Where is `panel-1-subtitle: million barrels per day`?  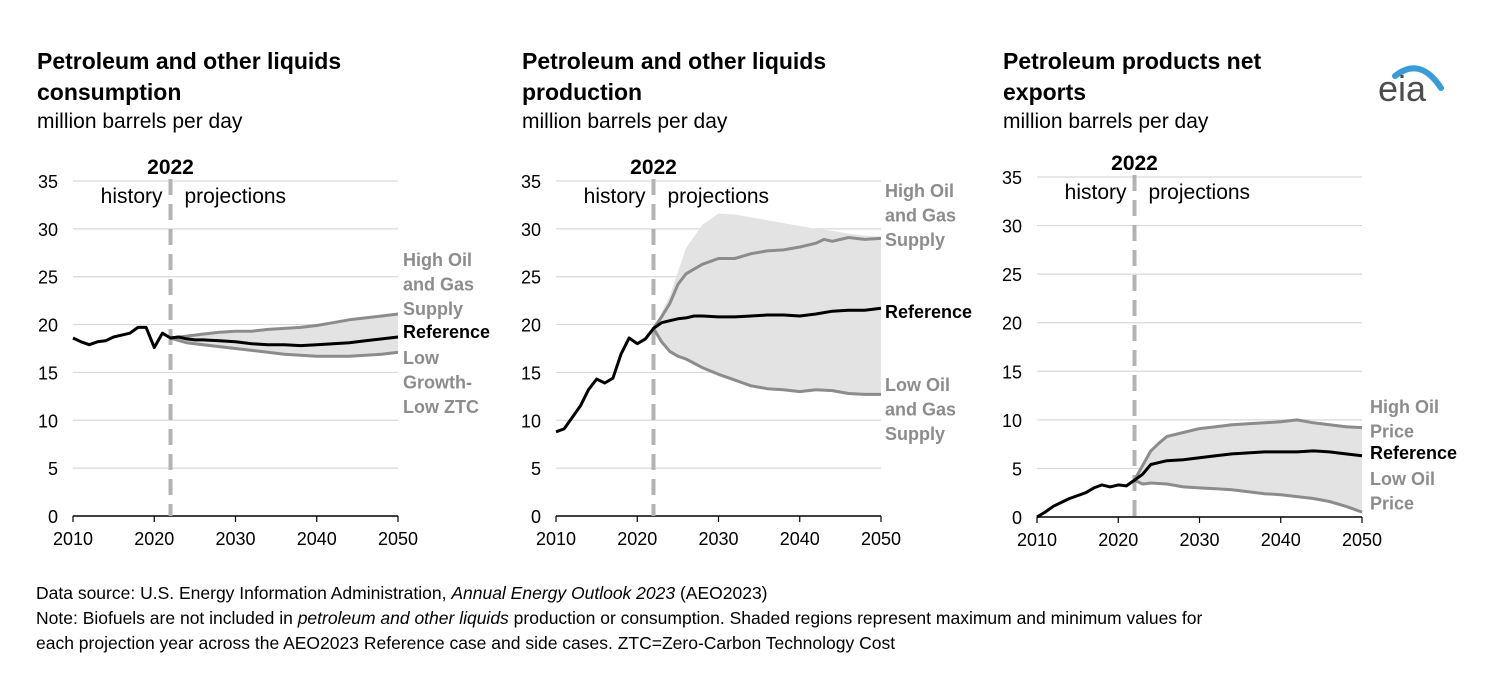 panel-1-subtitle: million barrels per day is located at coordinates (140, 121).